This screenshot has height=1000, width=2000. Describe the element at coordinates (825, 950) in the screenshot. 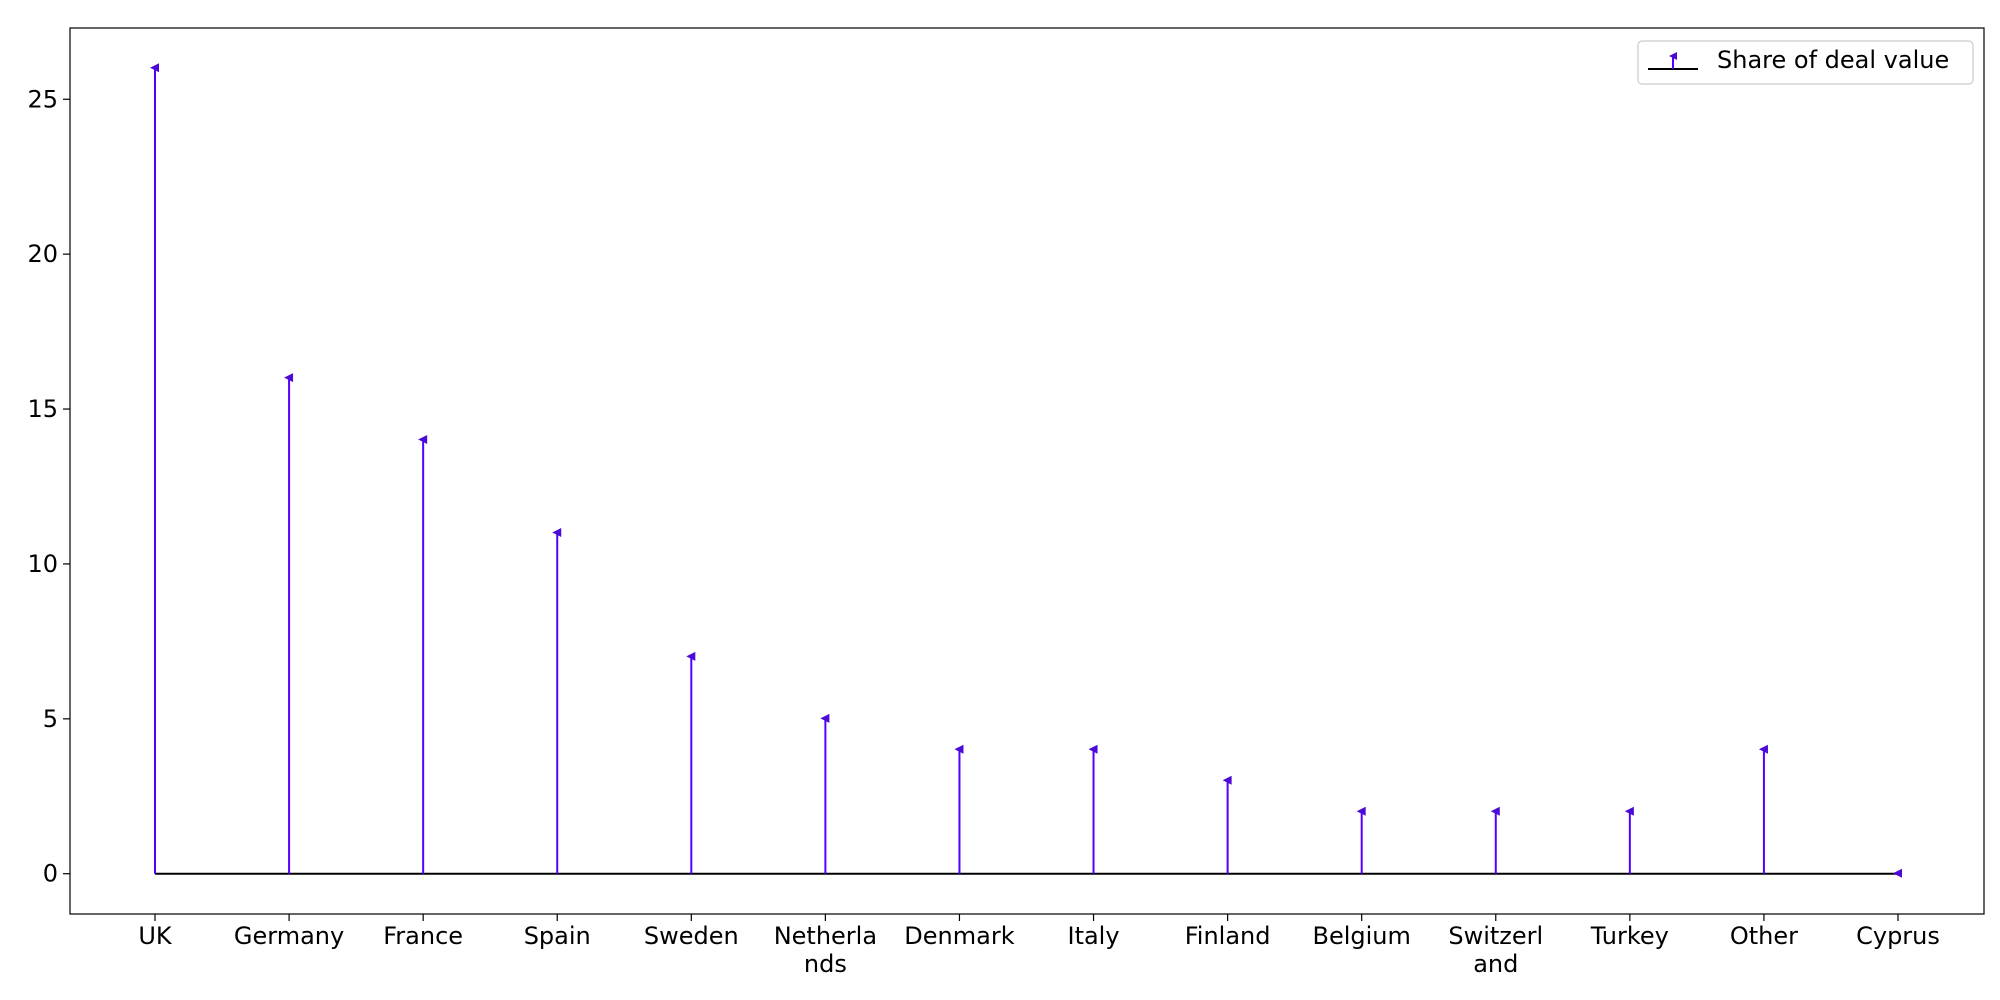

I see `x-tick-label-netherlands: Netherla nds` at that location.